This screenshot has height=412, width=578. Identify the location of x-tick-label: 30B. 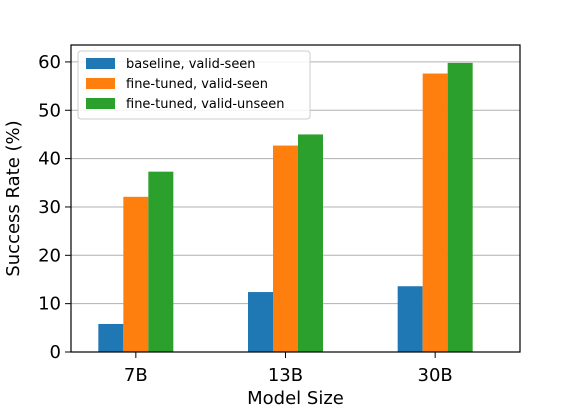
(435, 375).